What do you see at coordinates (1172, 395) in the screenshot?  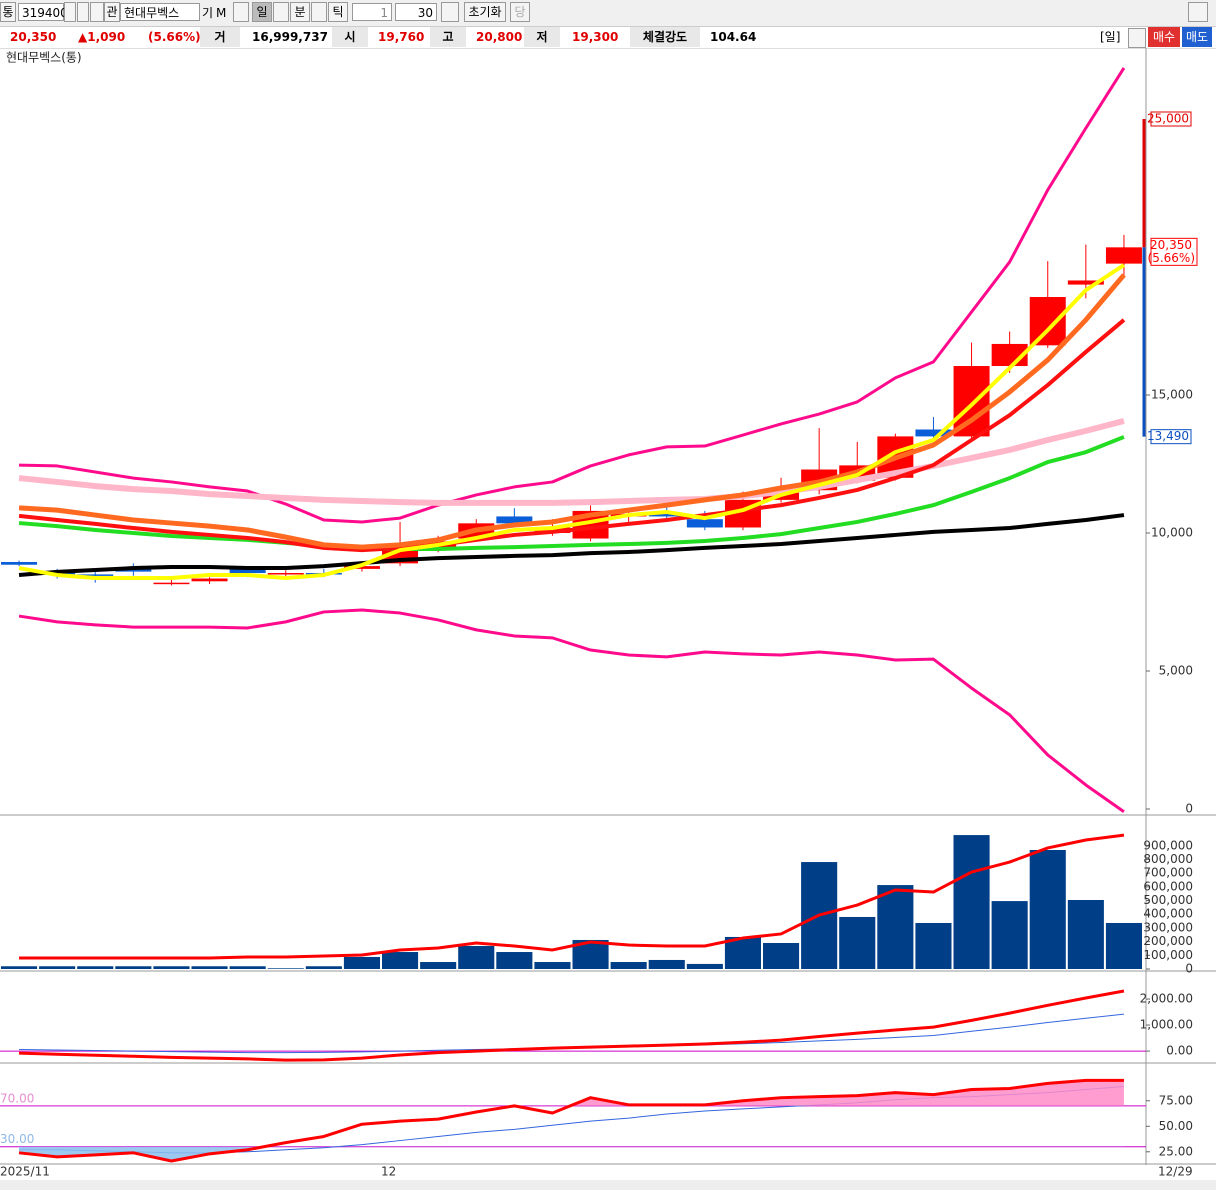 I see `y-tick-label: 15,000` at bounding box center [1172, 395].